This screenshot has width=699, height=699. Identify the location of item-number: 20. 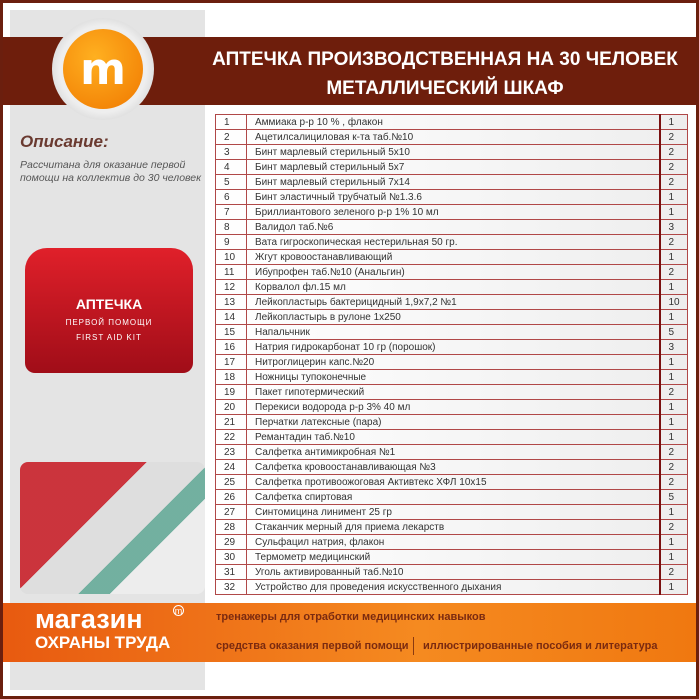
(231, 407).